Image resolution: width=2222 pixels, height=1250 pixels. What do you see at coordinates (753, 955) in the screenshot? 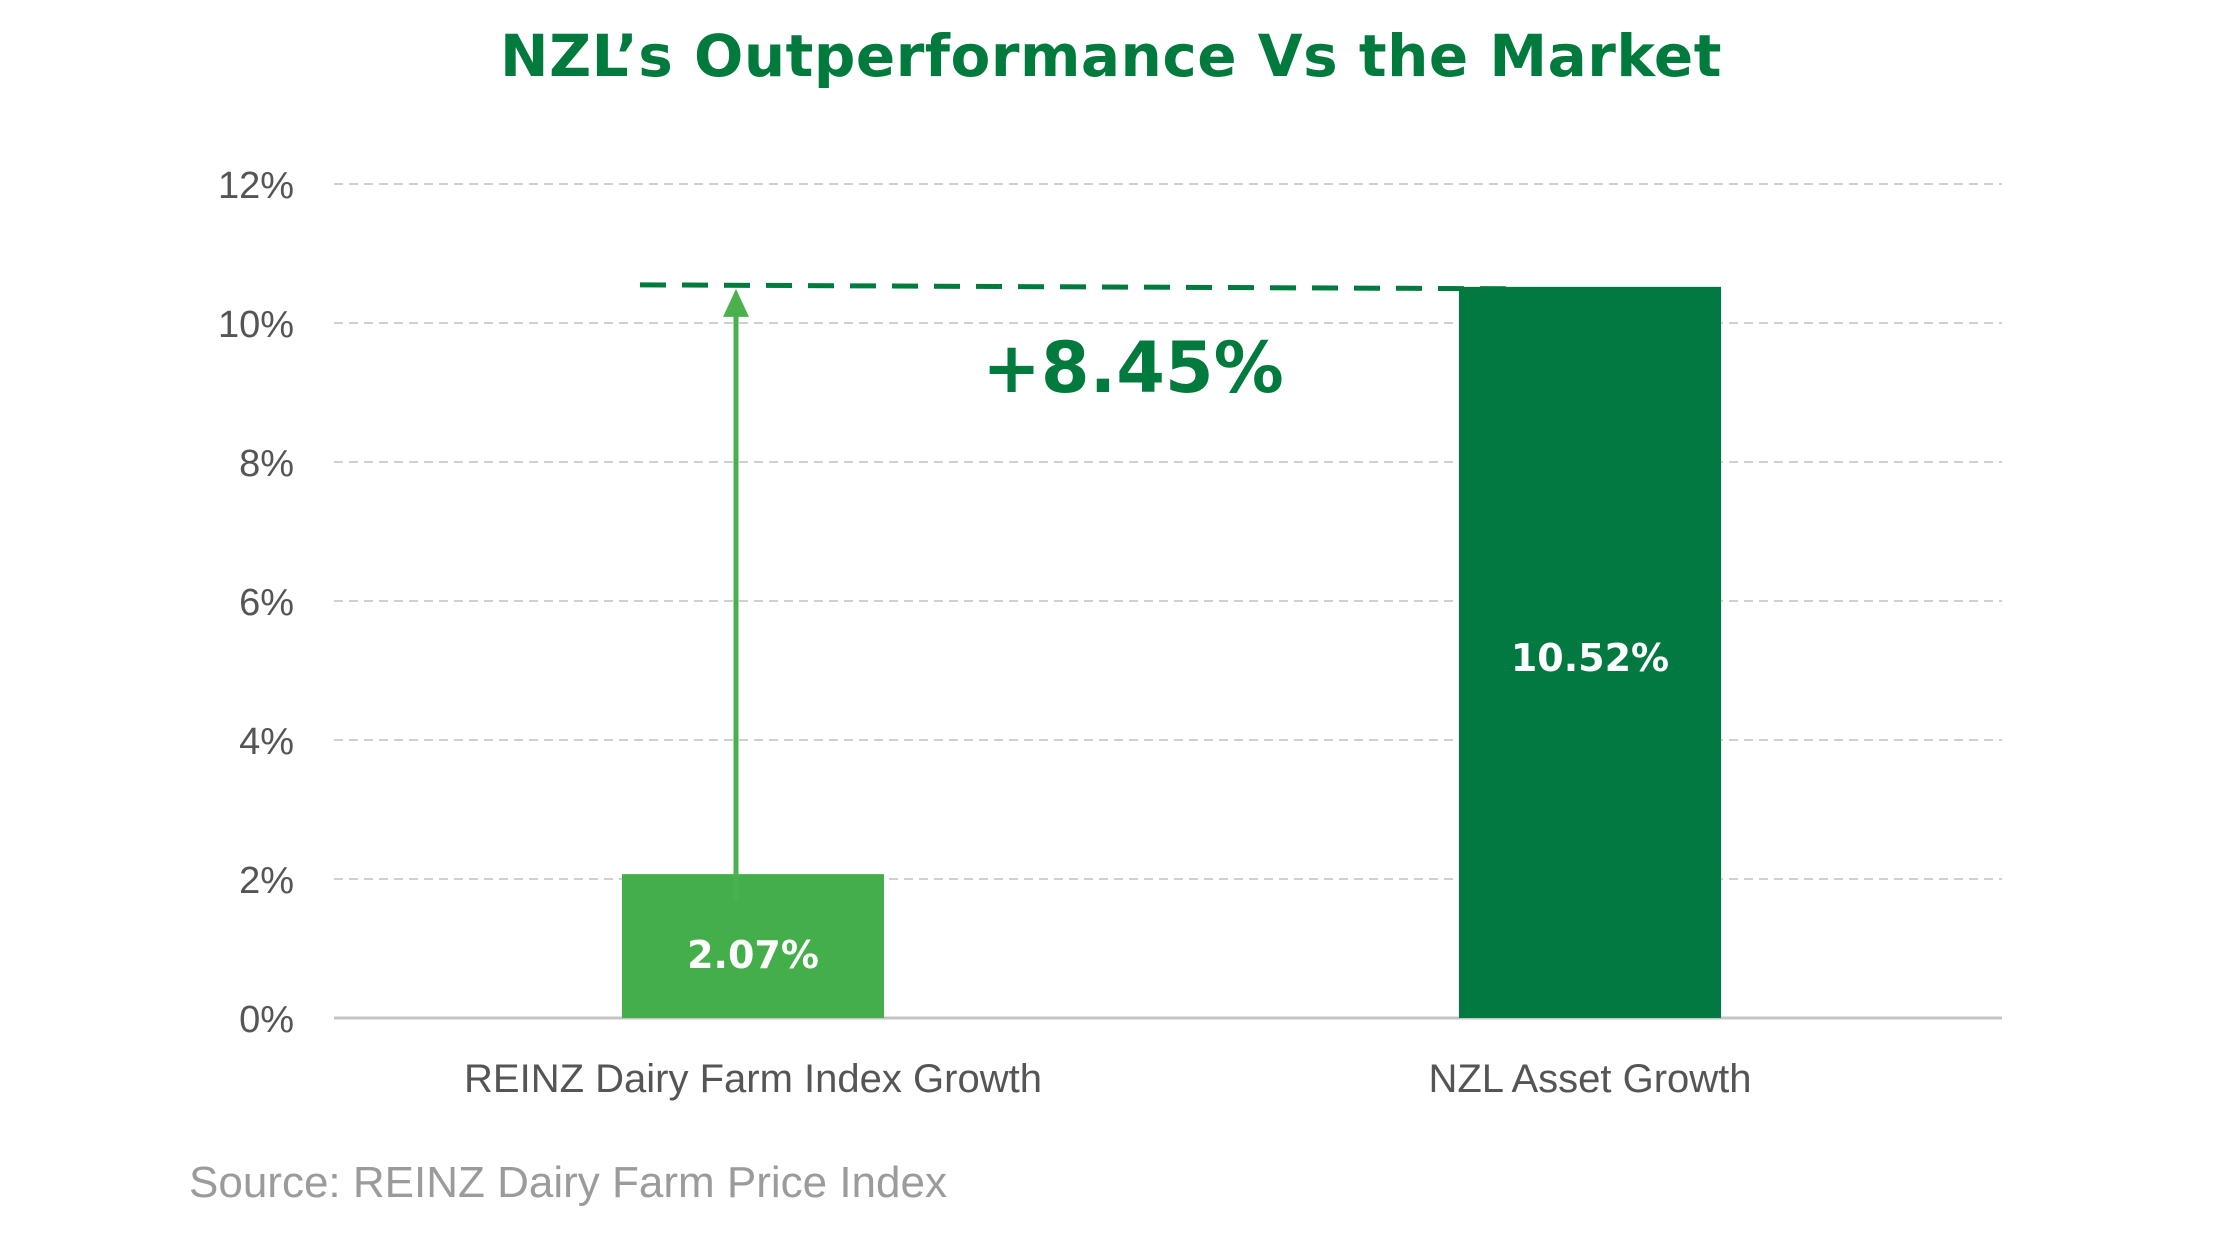
I see `bar-value-label: 2.07%` at bounding box center [753, 955].